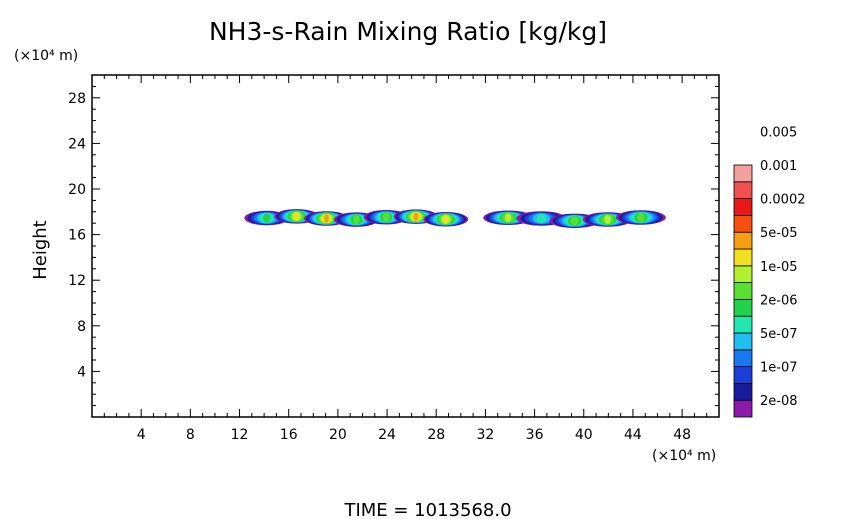  What do you see at coordinates (779, 300) in the screenshot?
I see `colorbar-label: 2e-06` at bounding box center [779, 300].